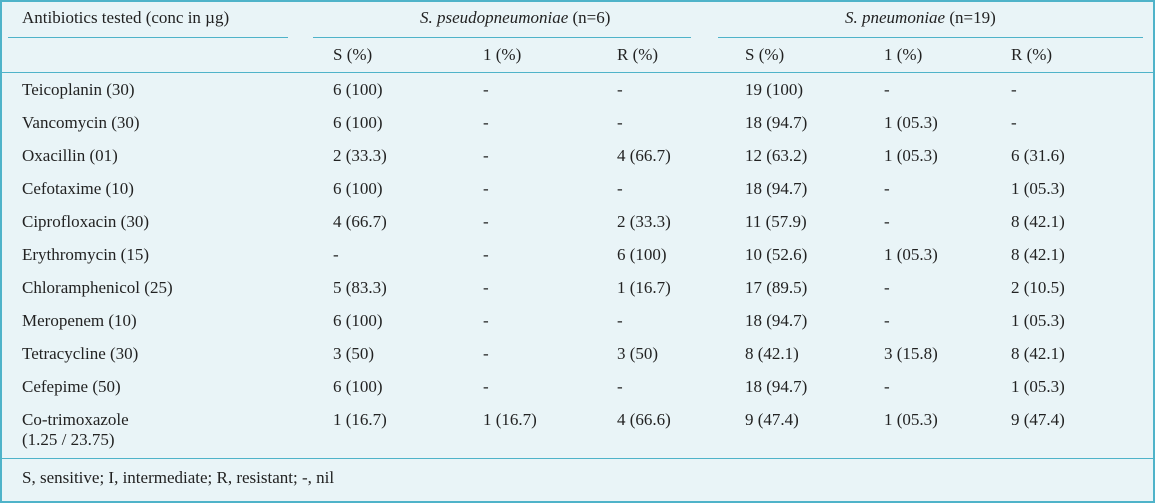 This screenshot has height=503, width=1155. I want to click on cell: 5 (83.3), so click(360, 287).